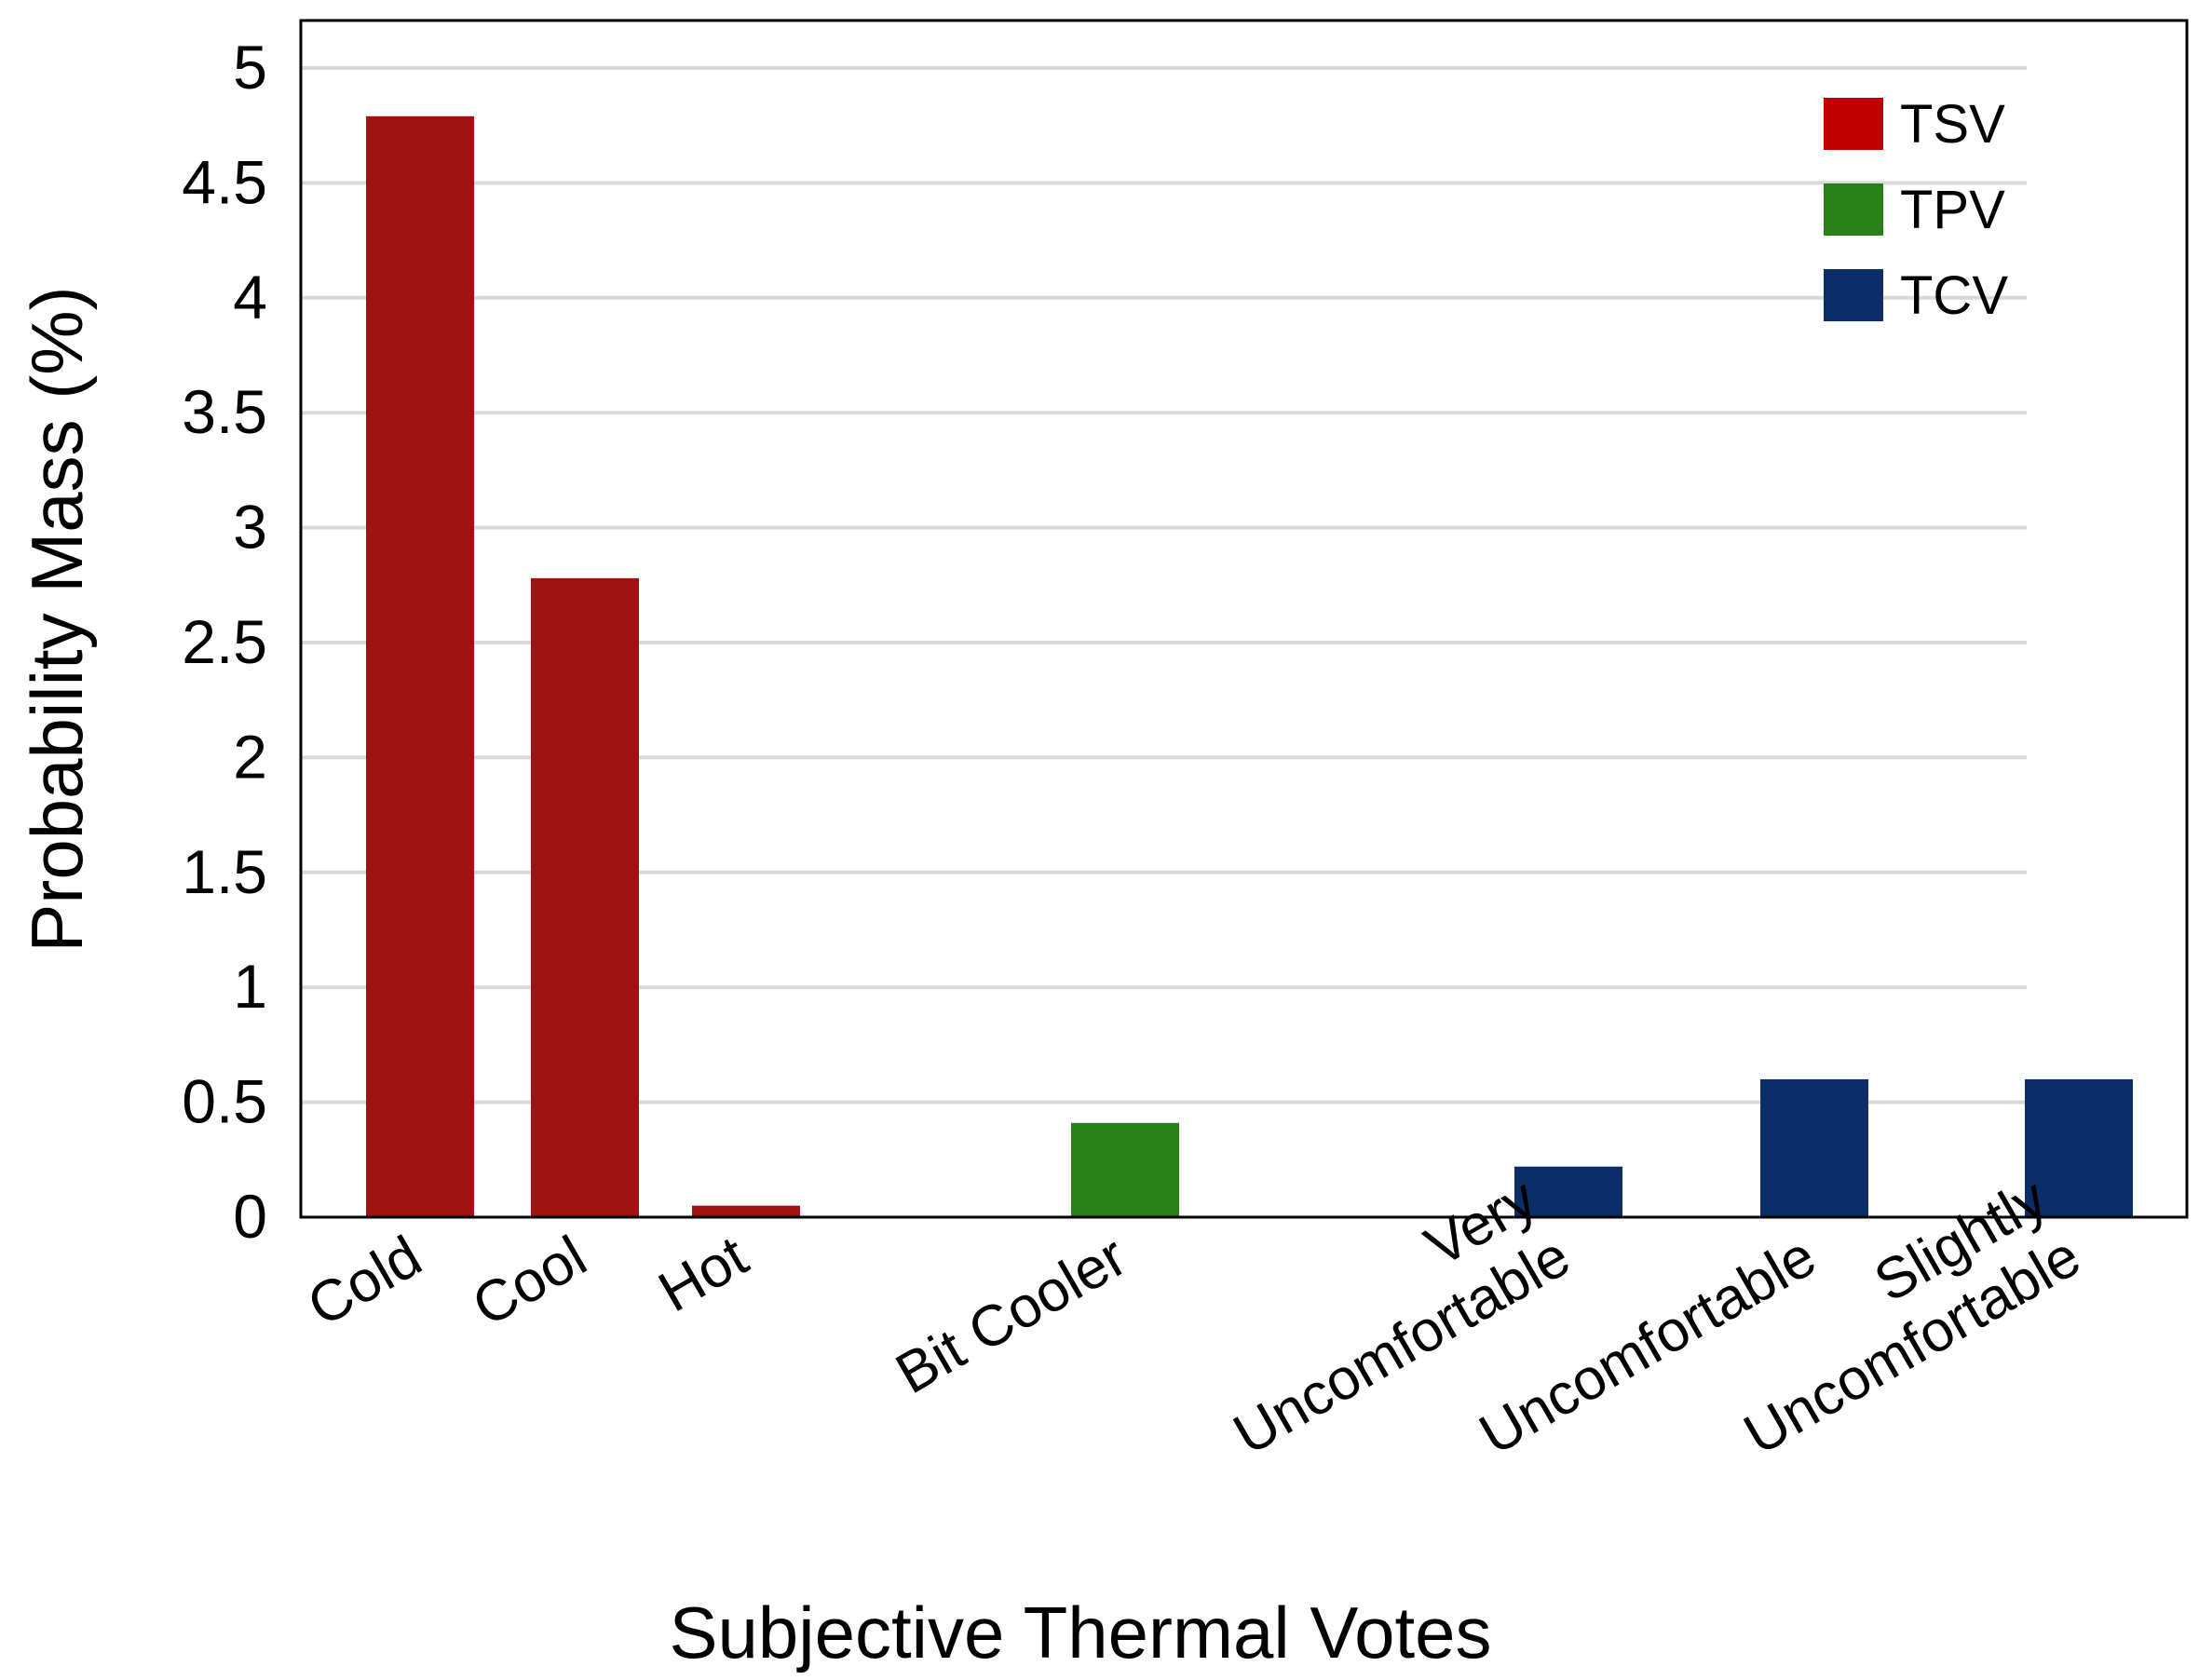 The height and width of the screenshot is (1680, 2199). What do you see at coordinates (250, 1216) in the screenshot?
I see `y-tick-label: 0` at bounding box center [250, 1216].